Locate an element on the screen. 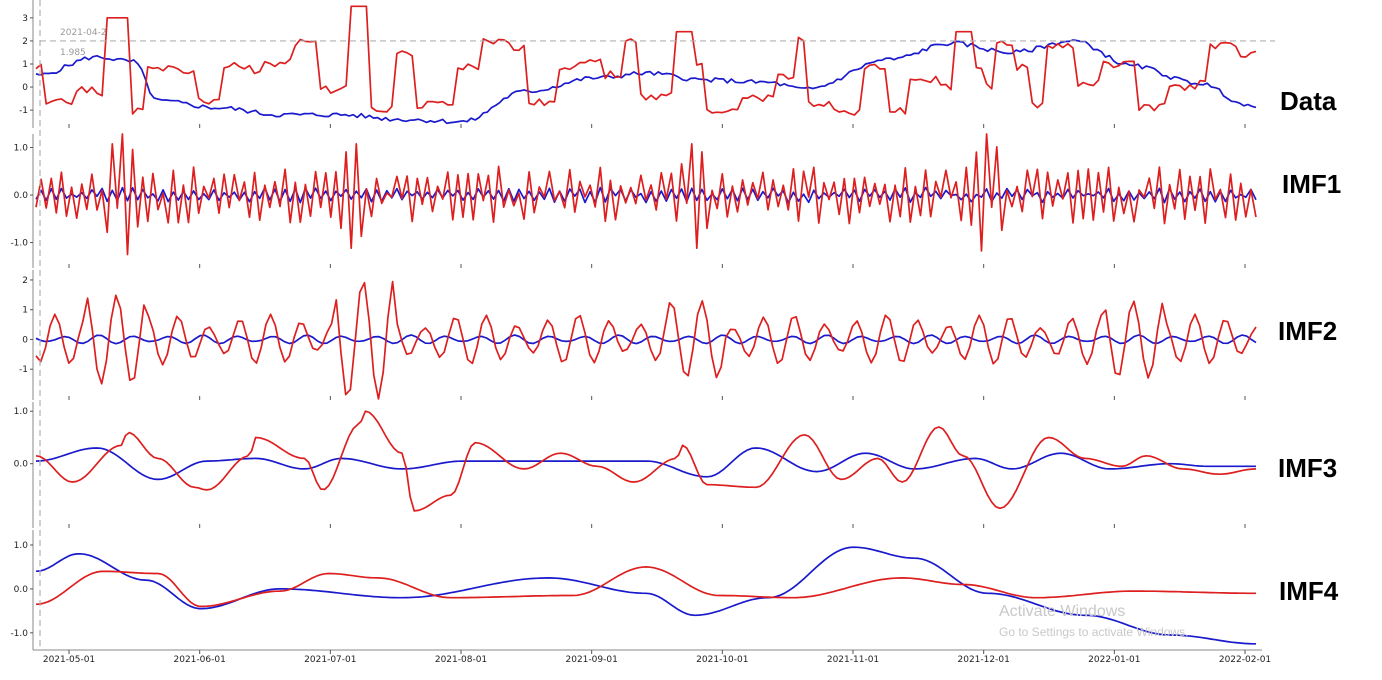 The height and width of the screenshot is (680, 1382). x-tick-label: 2021-10-01 is located at coordinates (722, 660).